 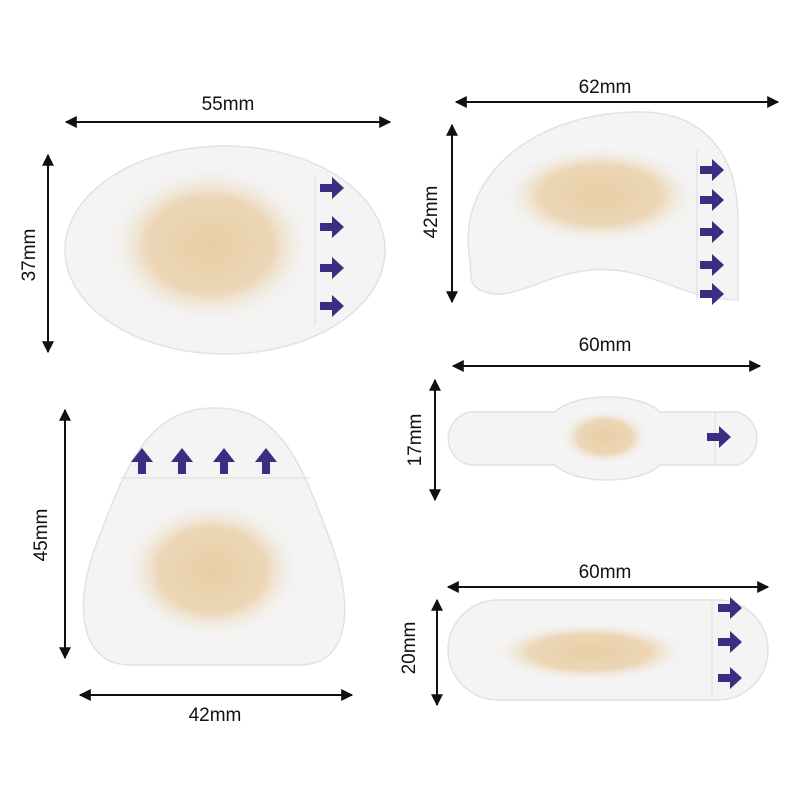 I want to click on width-label: 42mm, so click(x=215, y=715).